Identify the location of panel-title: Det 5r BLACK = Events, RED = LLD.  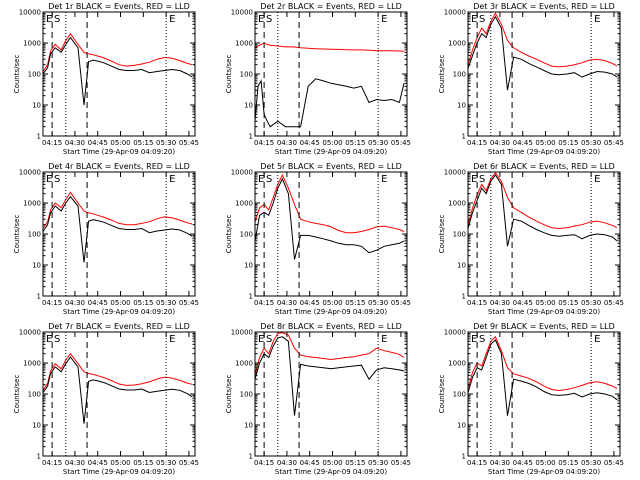
(331, 166).